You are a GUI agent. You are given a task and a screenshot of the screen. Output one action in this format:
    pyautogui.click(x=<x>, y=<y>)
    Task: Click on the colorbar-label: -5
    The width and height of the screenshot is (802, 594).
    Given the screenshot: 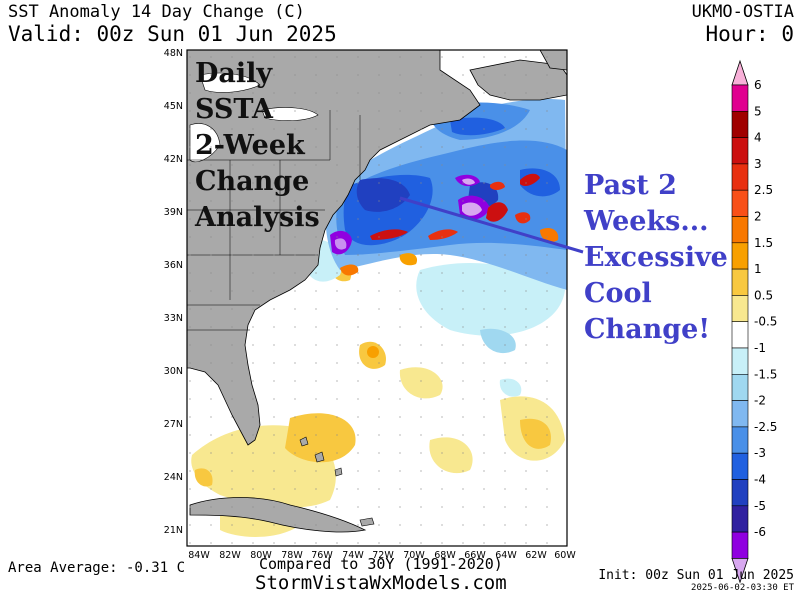 What is the action you would take?
    pyautogui.click(x=760, y=506)
    